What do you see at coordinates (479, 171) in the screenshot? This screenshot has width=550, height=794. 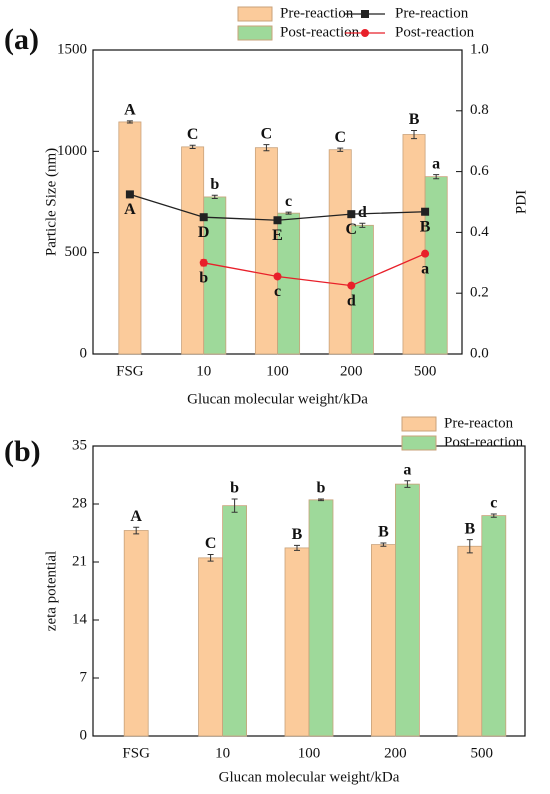 I see `y2-tick-label: 0.6` at bounding box center [479, 171].